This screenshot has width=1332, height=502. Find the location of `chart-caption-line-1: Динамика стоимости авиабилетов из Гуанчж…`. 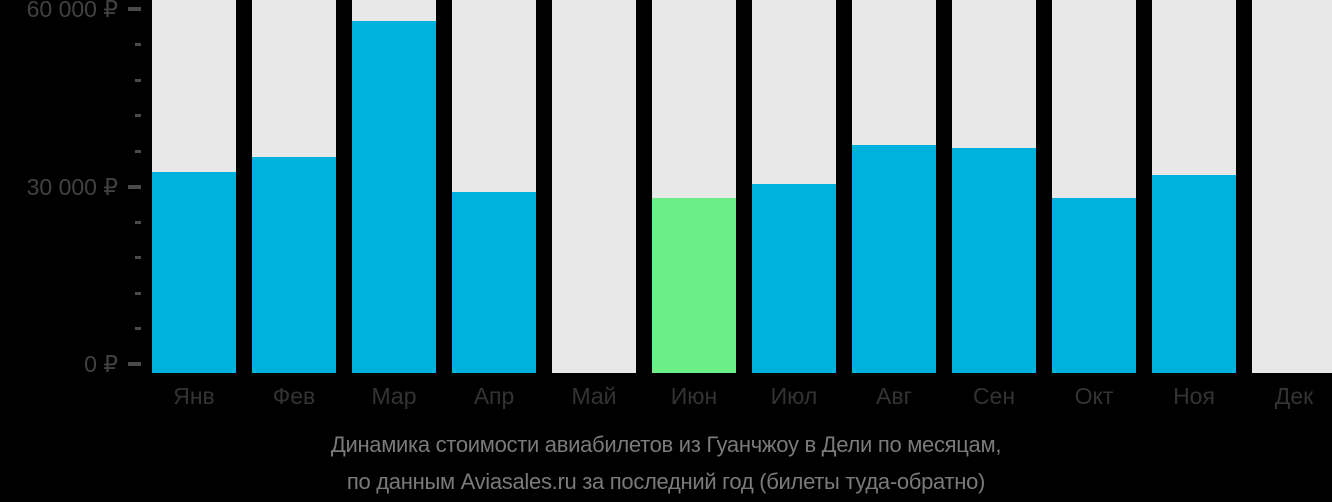

chart-caption-line-1: Динамика стоимости авиабилетов из Гуанчж… is located at coordinates (666, 444).